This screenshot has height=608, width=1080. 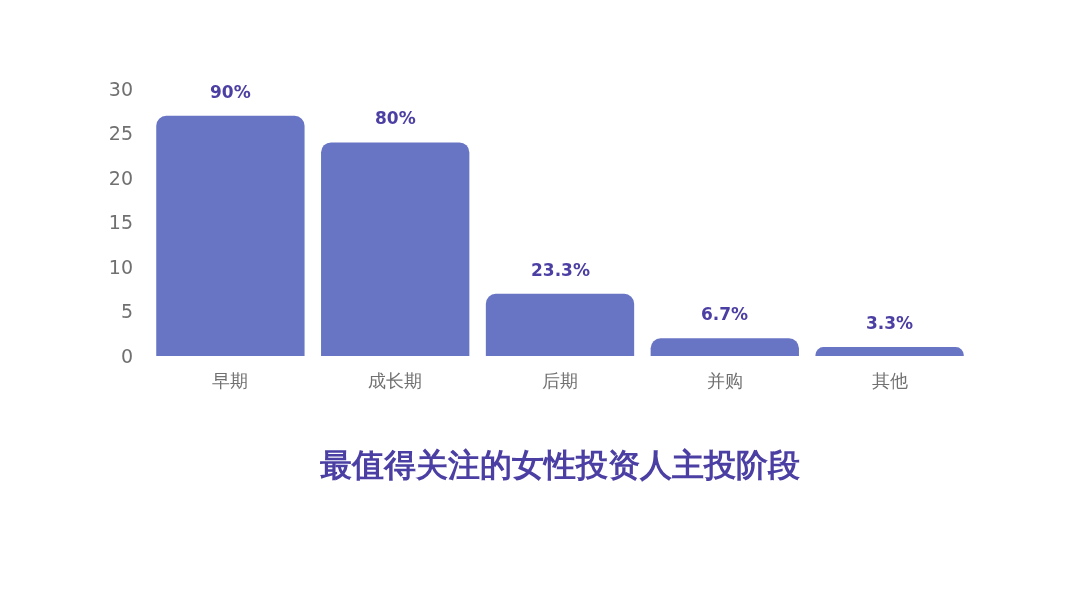 I want to click on annotation: 6.7%, so click(x=725, y=314).